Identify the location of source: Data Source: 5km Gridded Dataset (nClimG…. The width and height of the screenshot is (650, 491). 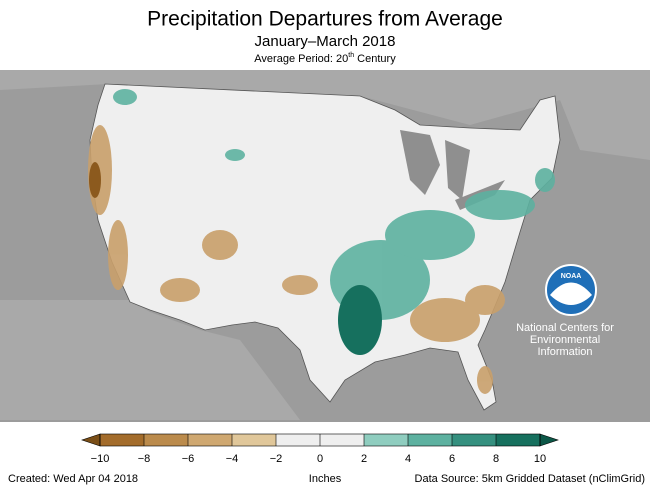
(530, 479).